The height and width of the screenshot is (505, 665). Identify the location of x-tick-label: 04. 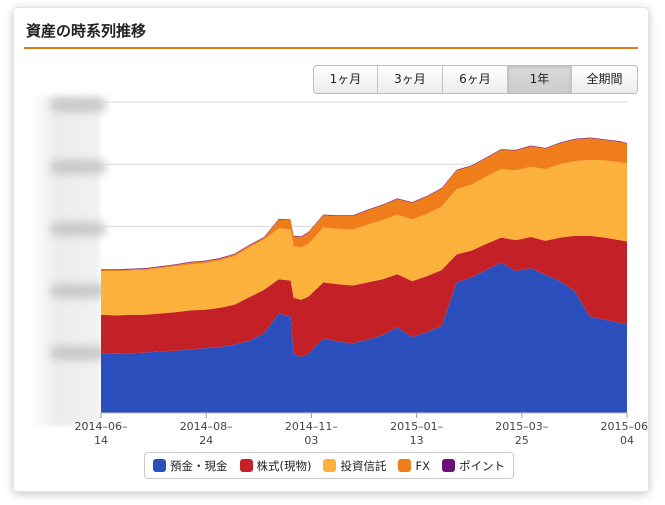
(627, 440).